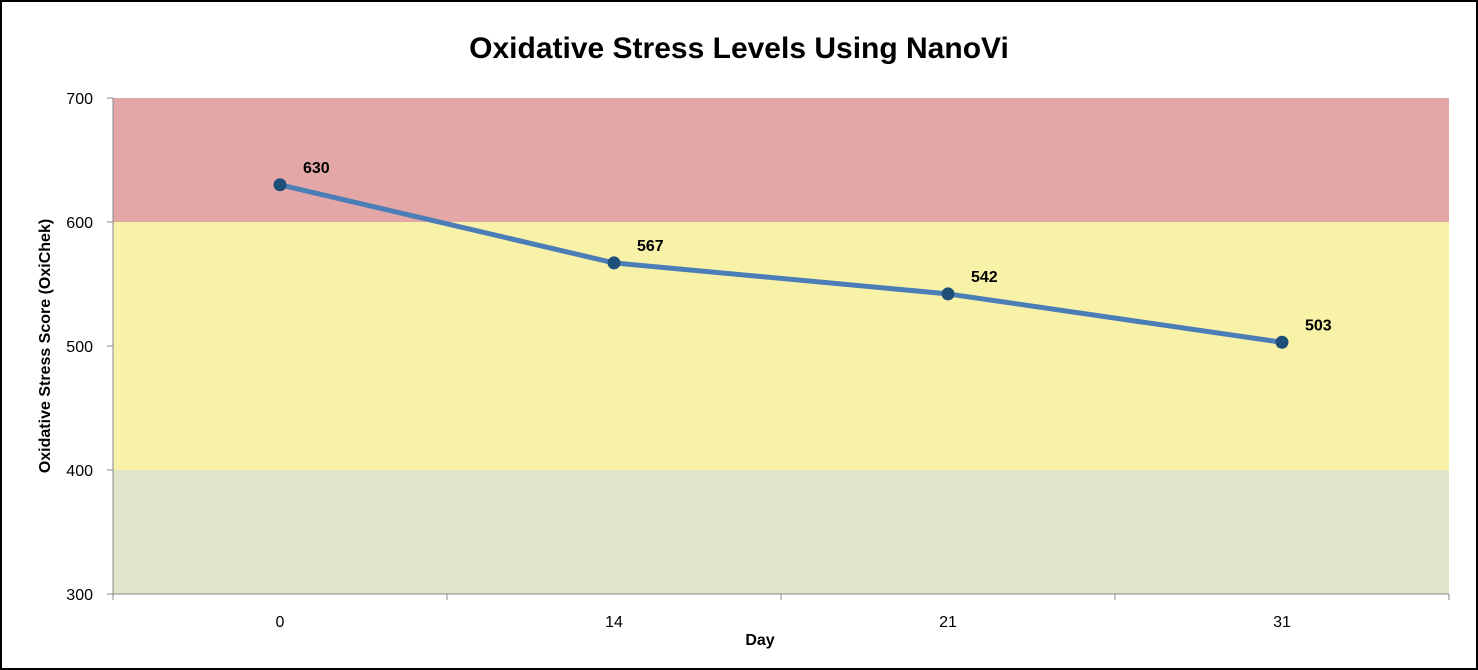 This screenshot has height=670, width=1478. Describe the element at coordinates (79, 471) in the screenshot. I see `y-tick-label: 400` at that location.